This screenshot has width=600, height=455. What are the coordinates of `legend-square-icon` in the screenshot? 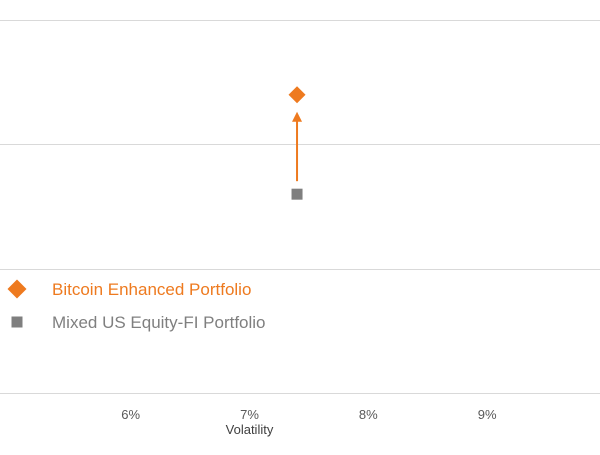 It's located at (17, 322).